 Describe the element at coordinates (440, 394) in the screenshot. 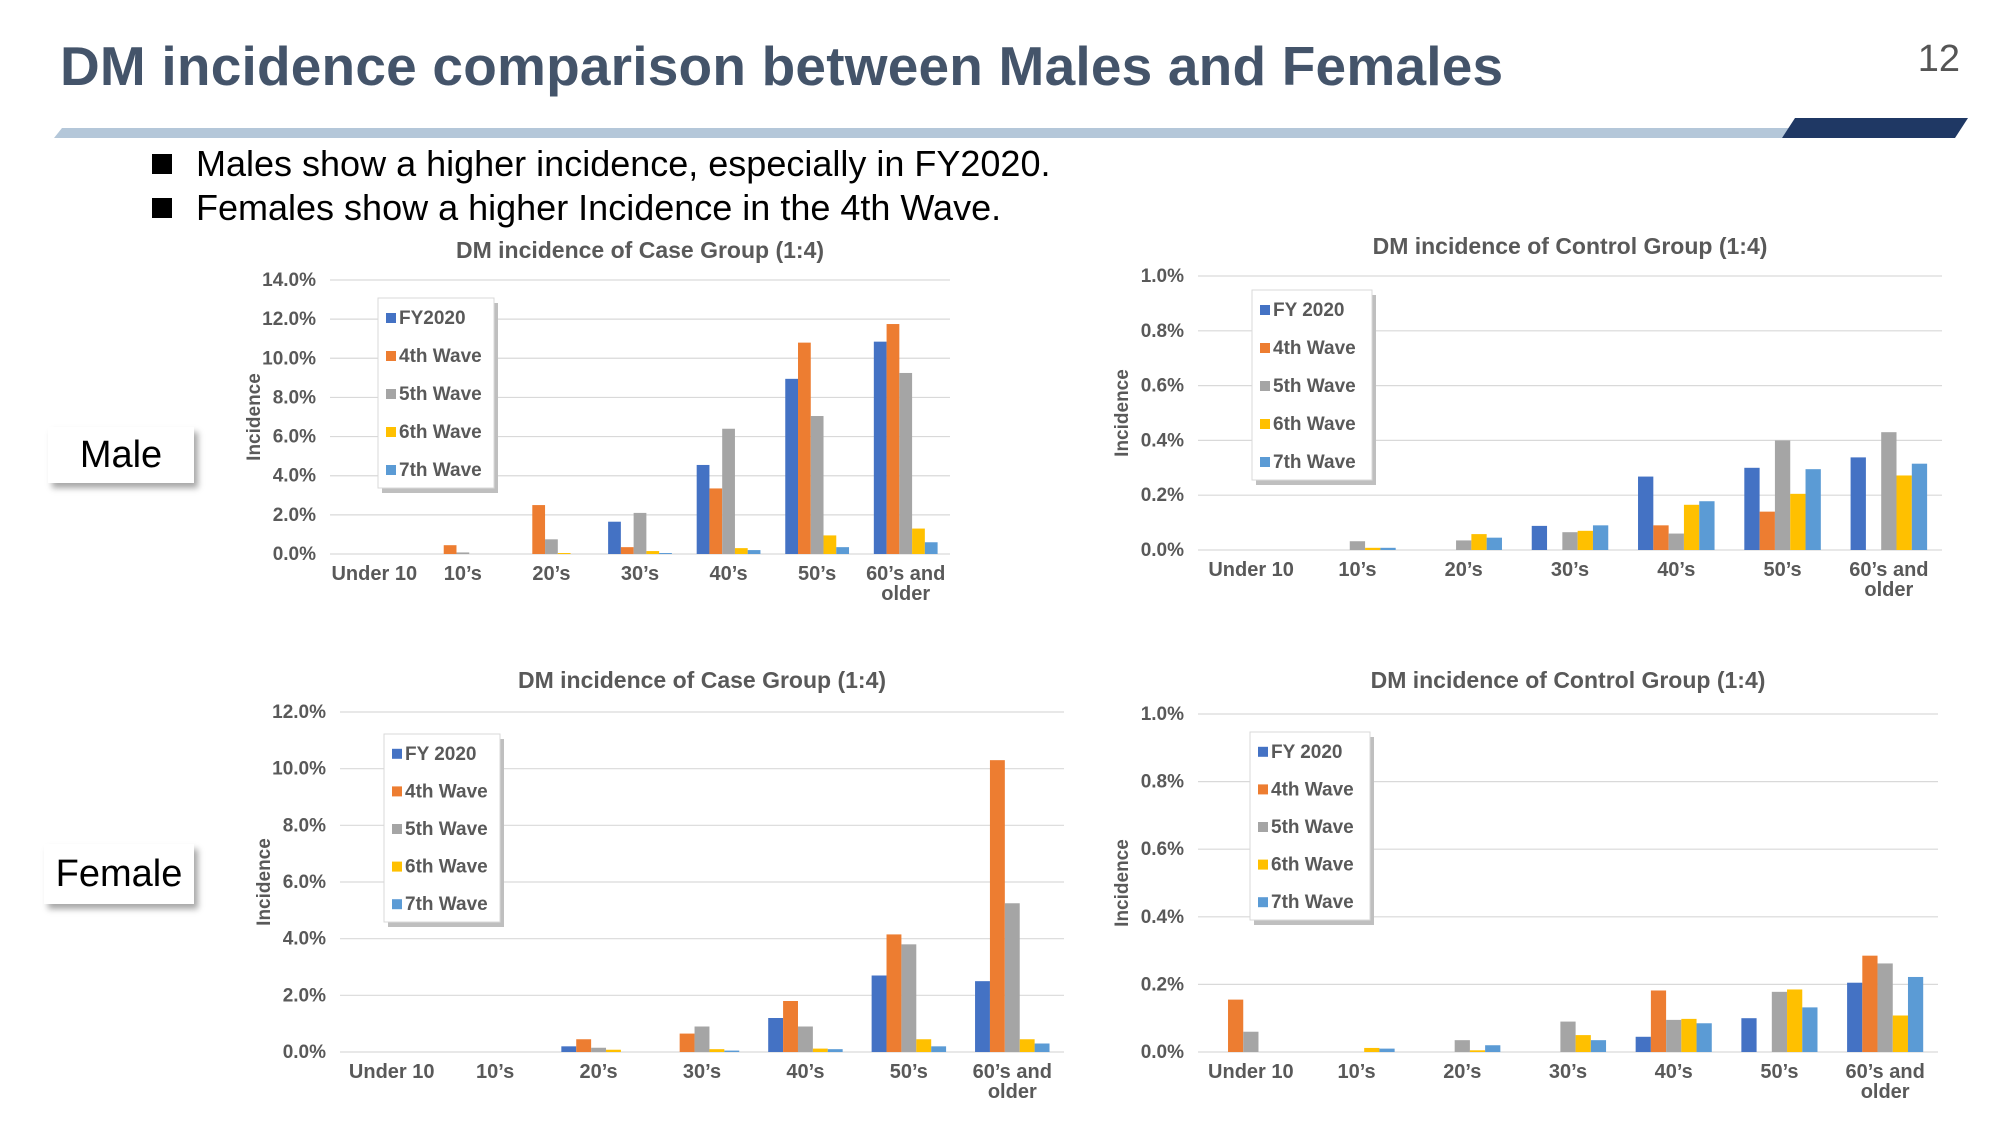

I see `legend-label: 5th Wave` at that location.